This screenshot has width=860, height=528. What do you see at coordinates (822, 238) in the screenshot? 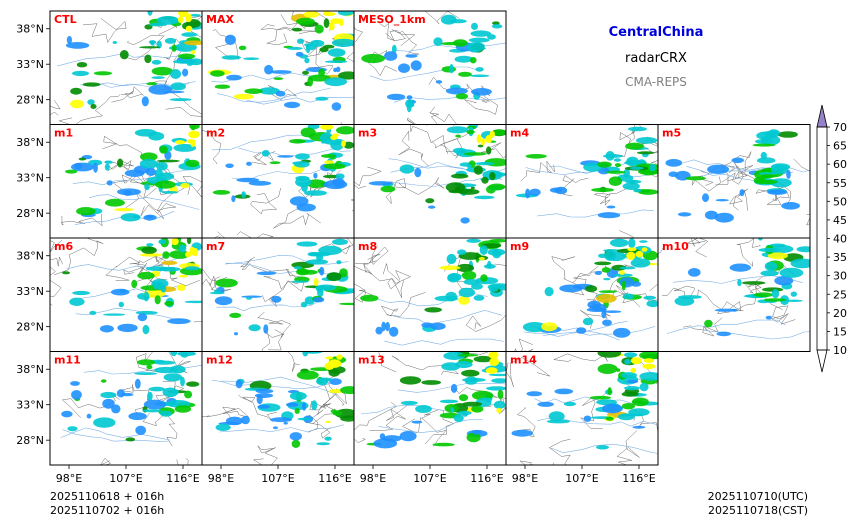
I see `colorbar-frame` at bounding box center [822, 238].